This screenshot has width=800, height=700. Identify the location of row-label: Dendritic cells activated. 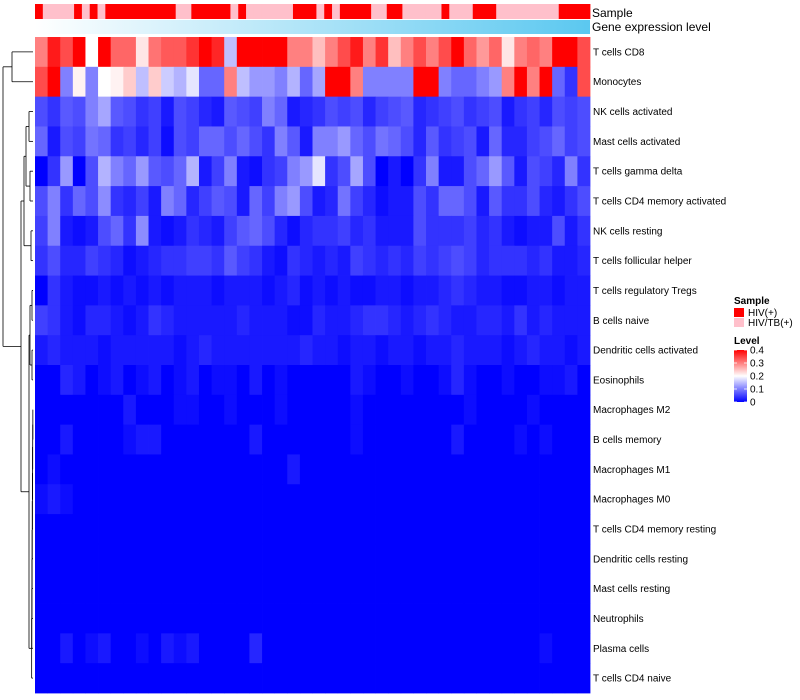
(645, 351).